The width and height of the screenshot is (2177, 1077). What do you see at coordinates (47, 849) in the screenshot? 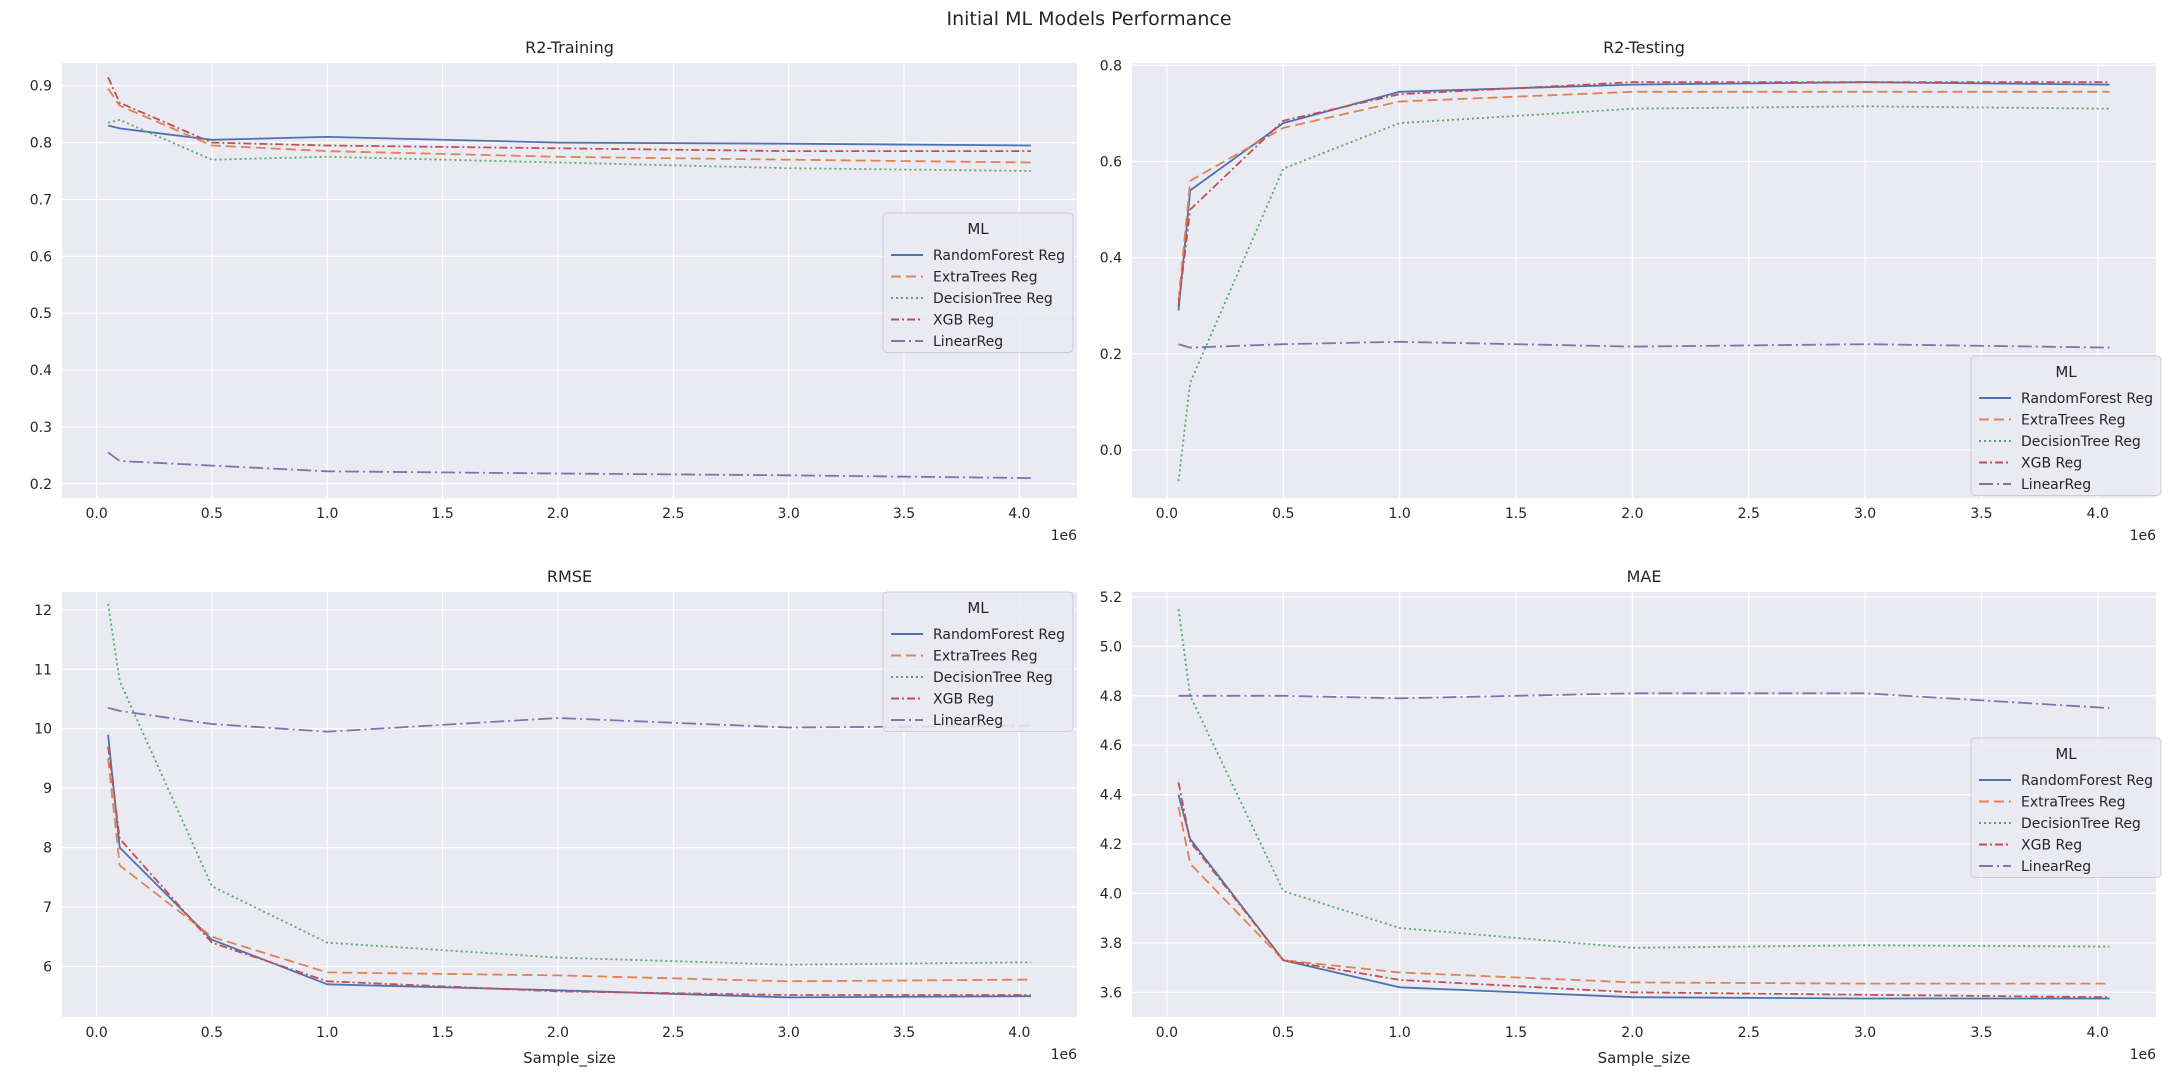
I see `y-tick-label: 8` at bounding box center [47, 849].